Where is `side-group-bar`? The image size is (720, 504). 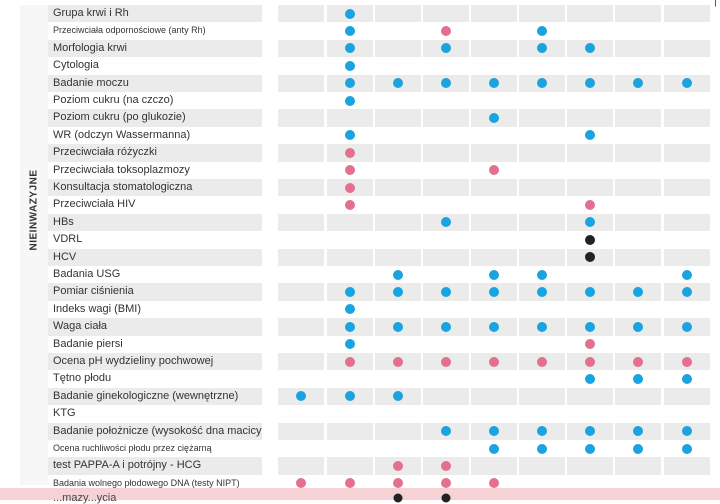
side-group-bar is located at coordinates (34, 245).